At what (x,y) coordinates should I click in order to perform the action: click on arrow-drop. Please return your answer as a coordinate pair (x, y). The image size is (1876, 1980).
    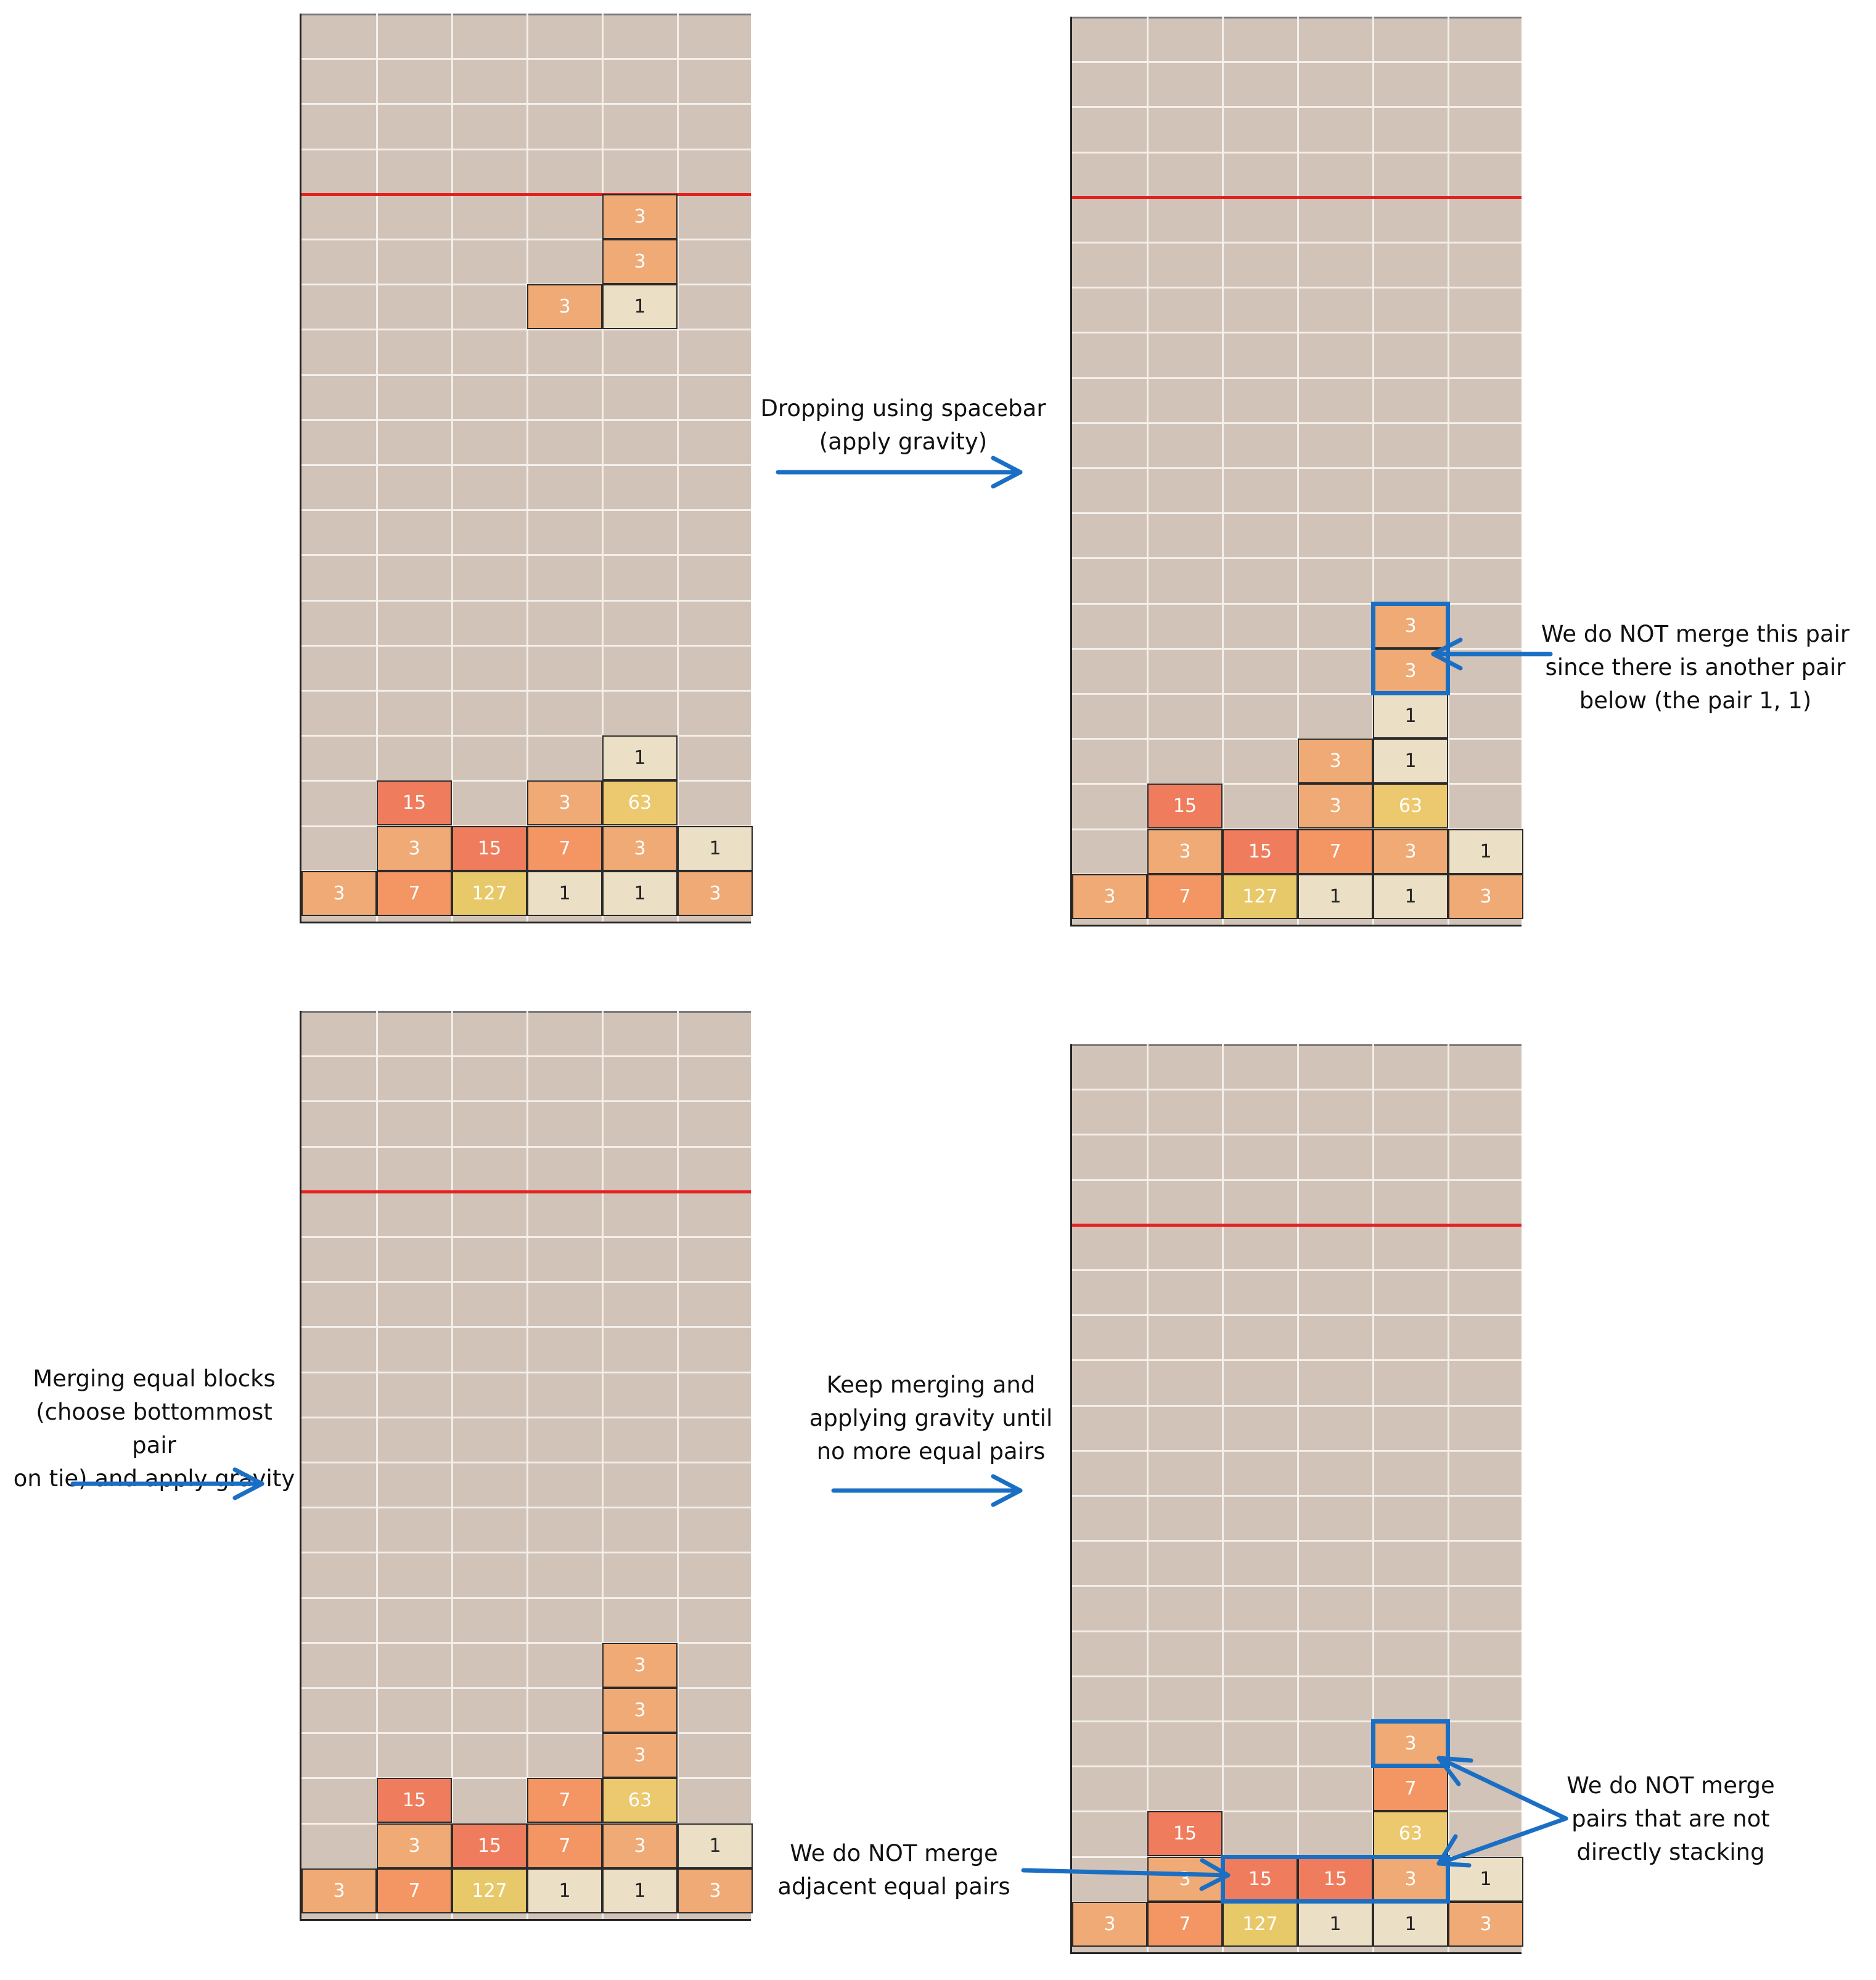
    Looking at the image, I should click on (900, 472).